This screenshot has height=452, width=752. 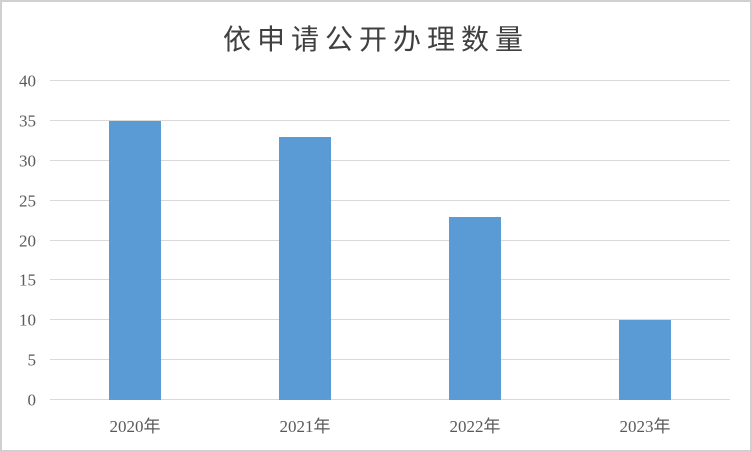 I want to click on y-axis-tick-label: 20, so click(x=27, y=240).